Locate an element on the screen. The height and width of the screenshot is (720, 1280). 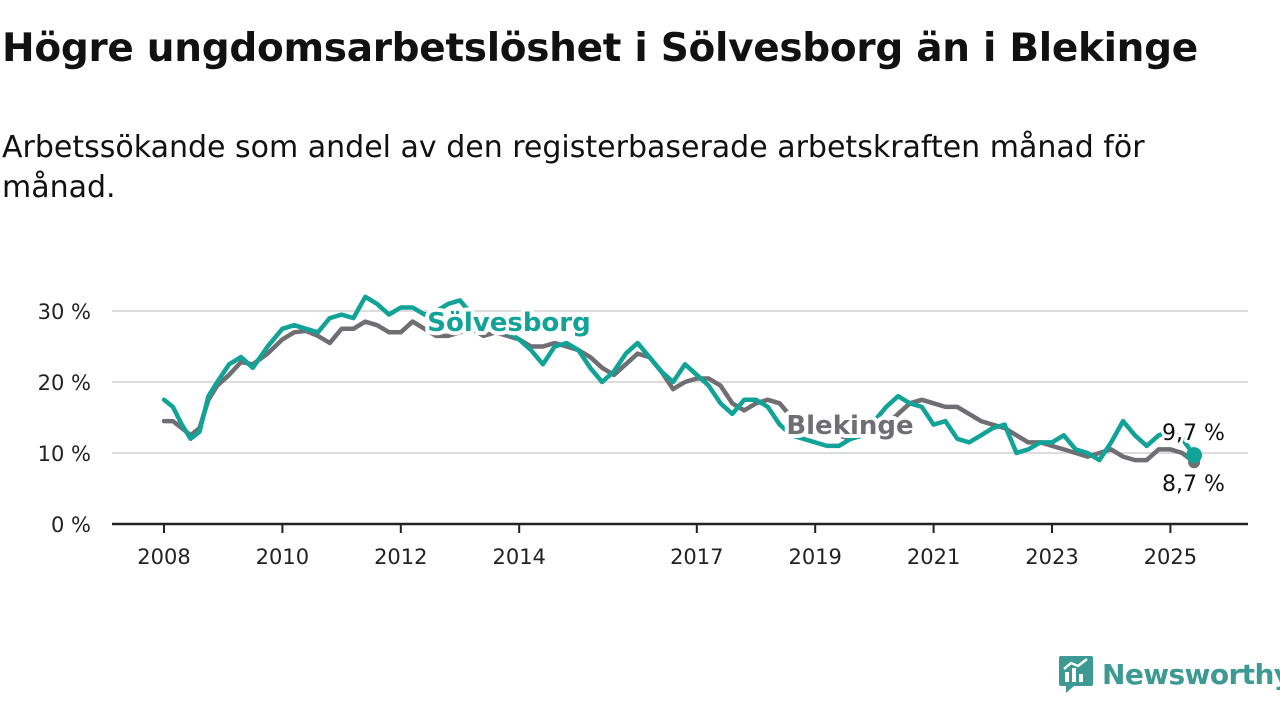
newsworthy-logo: Newsworthy is located at coordinates (1169, 674).